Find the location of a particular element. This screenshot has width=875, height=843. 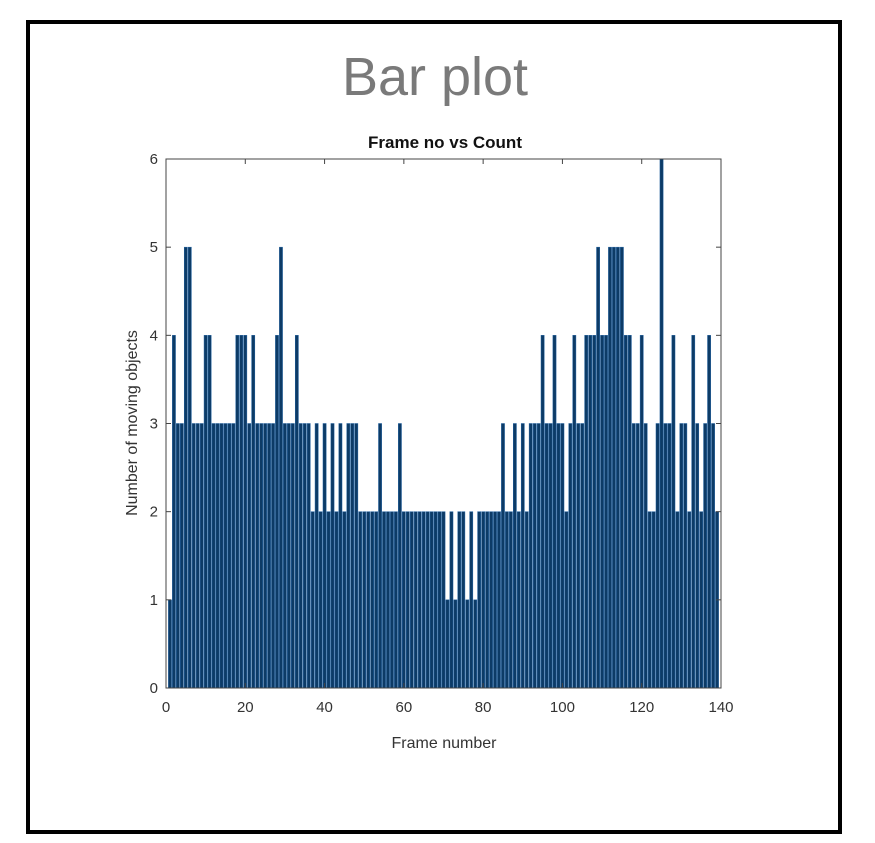

y-axis-label: Number of moving objects is located at coordinates (132, 423).